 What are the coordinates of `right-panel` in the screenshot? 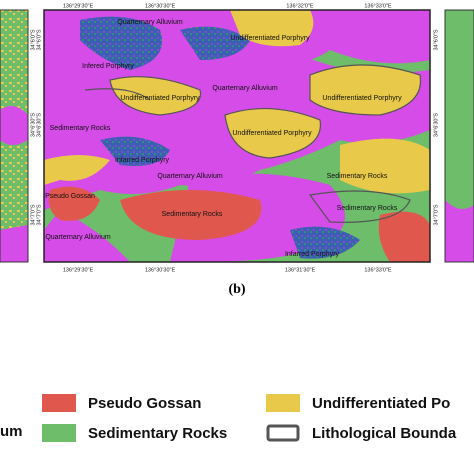 It's located at (459, 136).